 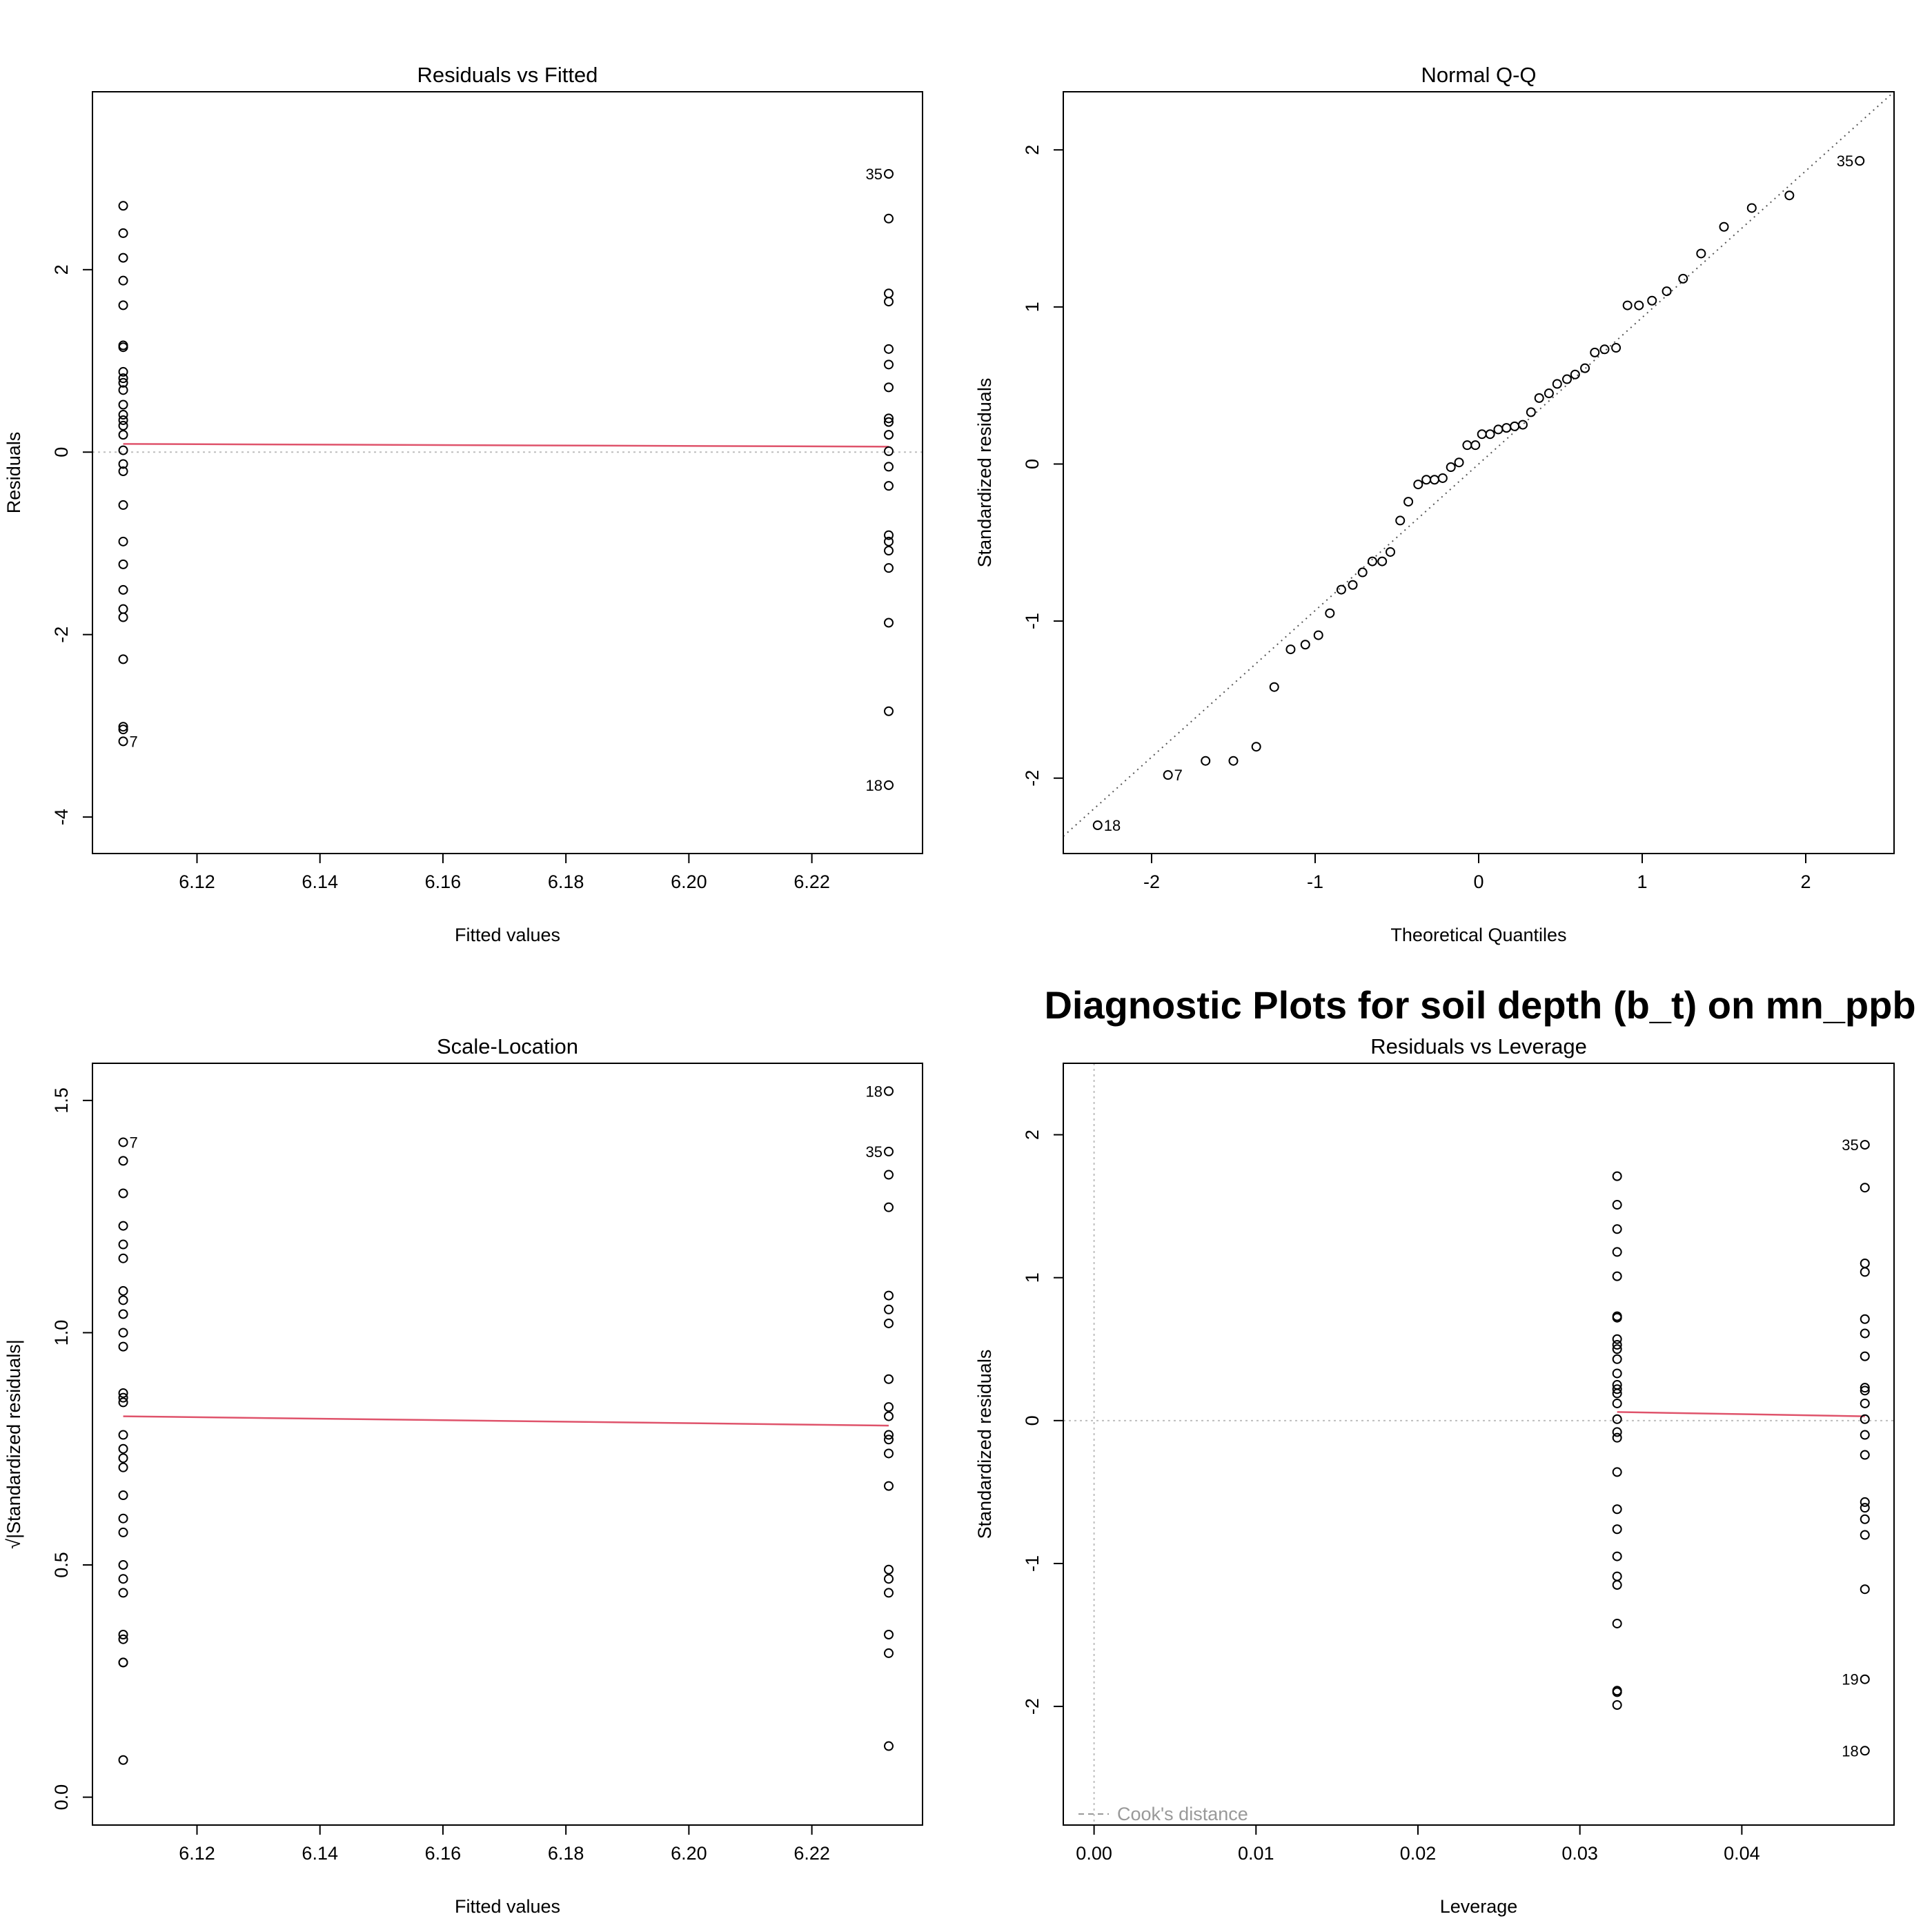 What do you see at coordinates (61, 817) in the screenshot?
I see `y-tick-label: -4` at bounding box center [61, 817].